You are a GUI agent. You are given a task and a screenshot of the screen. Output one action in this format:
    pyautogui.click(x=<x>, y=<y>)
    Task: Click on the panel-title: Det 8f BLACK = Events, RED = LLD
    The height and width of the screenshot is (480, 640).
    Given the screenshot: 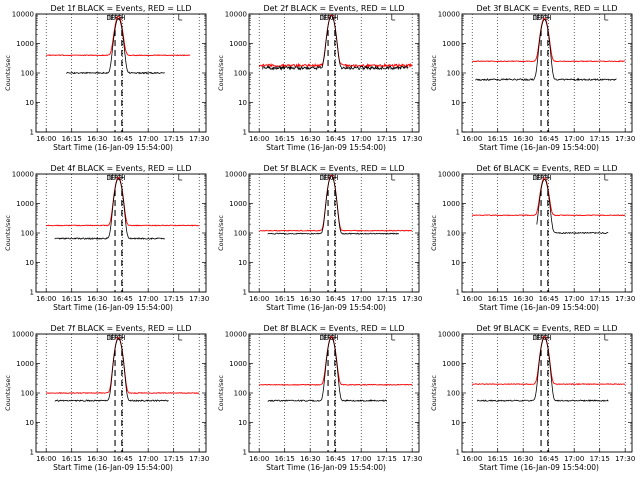 What is the action you would take?
    pyautogui.click(x=333, y=328)
    